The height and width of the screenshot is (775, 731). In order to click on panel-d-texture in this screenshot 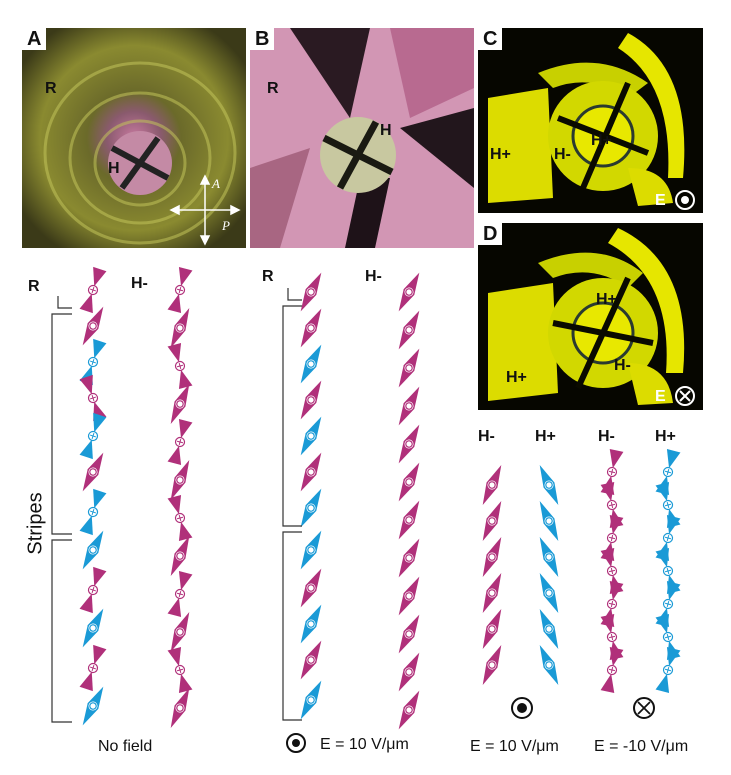, I will do `click(590, 316)`.